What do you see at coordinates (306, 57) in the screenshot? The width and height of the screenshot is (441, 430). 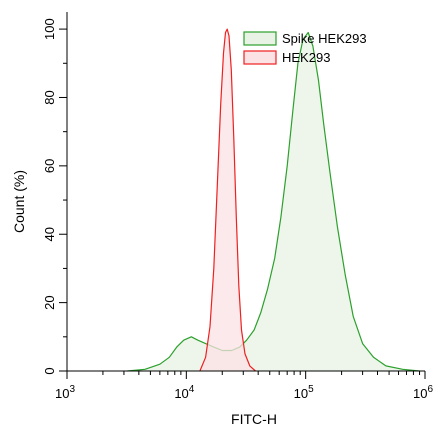 I see `legend-label-1: HEK293` at bounding box center [306, 57].